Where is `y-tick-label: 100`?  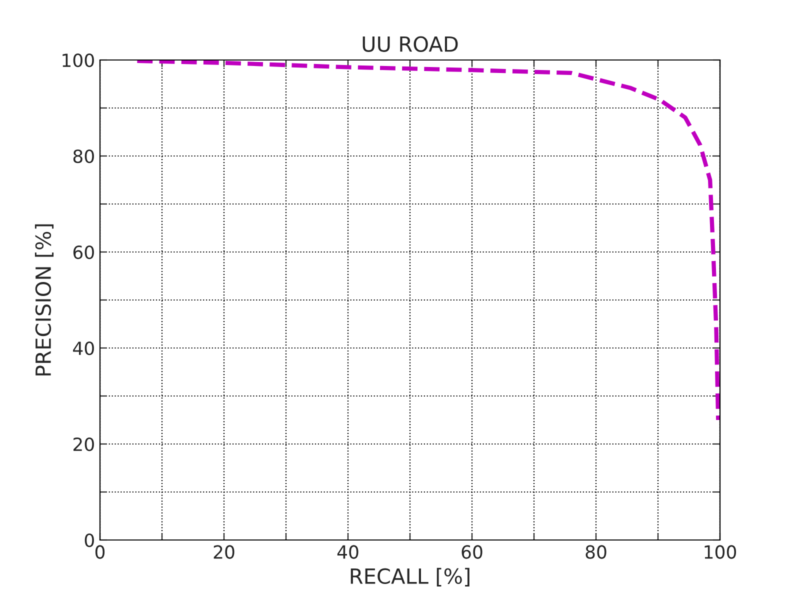
y-tick-label: 100 is located at coordinates (78, 60).